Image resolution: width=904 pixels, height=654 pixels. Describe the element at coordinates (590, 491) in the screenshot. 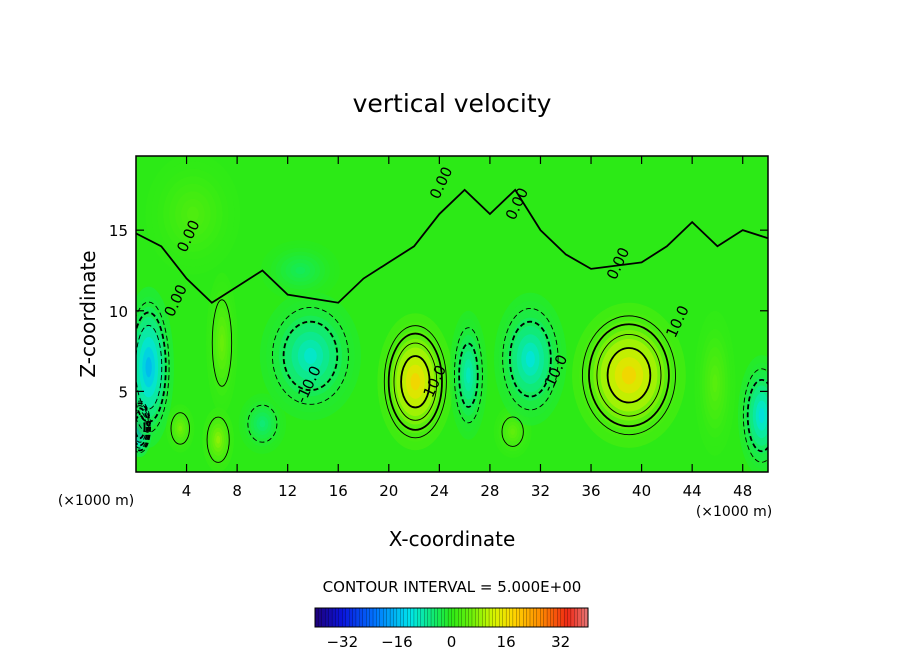

I see `x-tick-label: 36` at that location.